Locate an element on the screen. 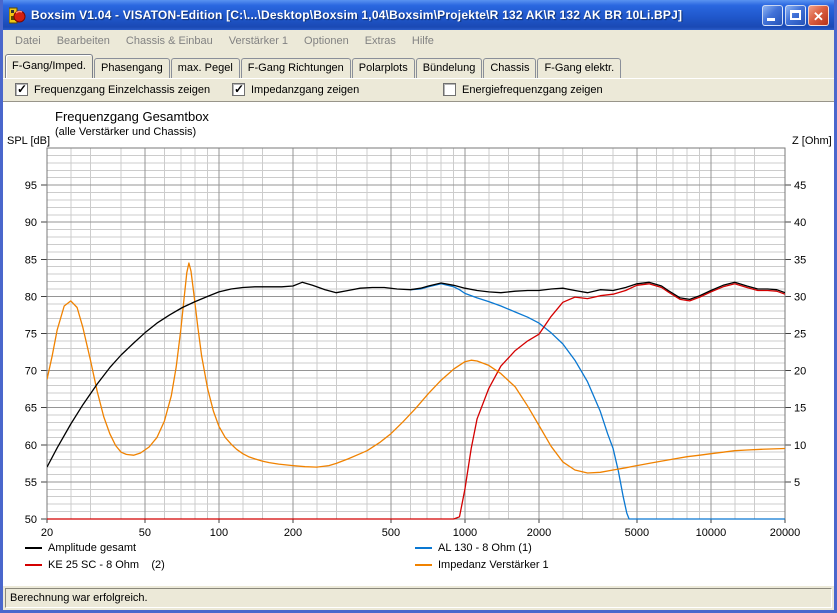  tab-f-gang-richtungen: F-Gang Richtungen is located at coordinates (295, 68).